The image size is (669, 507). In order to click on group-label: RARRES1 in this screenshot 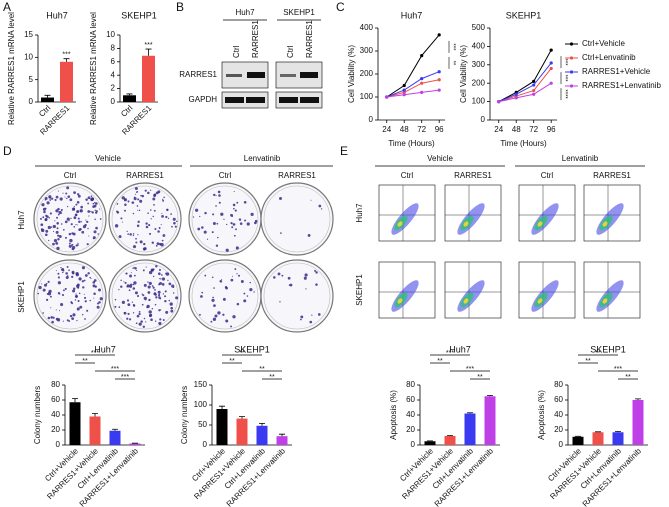, I will do `click(297, 175)`.